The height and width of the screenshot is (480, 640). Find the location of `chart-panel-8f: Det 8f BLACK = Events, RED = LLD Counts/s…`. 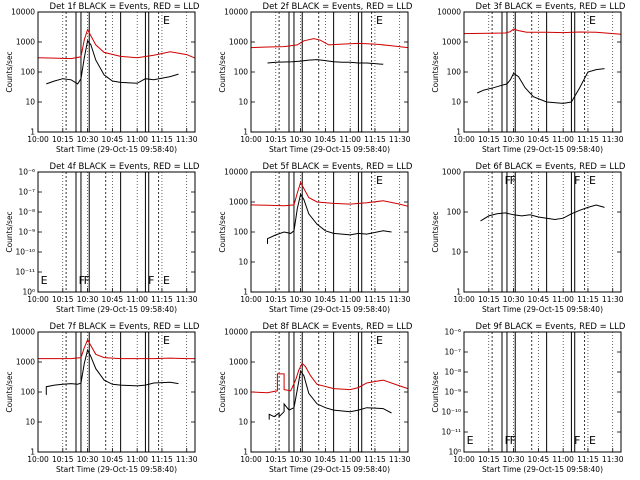

chart-panel-8f: Det 8f BLACK = Events, RED = LLD Counts/s… is located at coordinates (315, 398).